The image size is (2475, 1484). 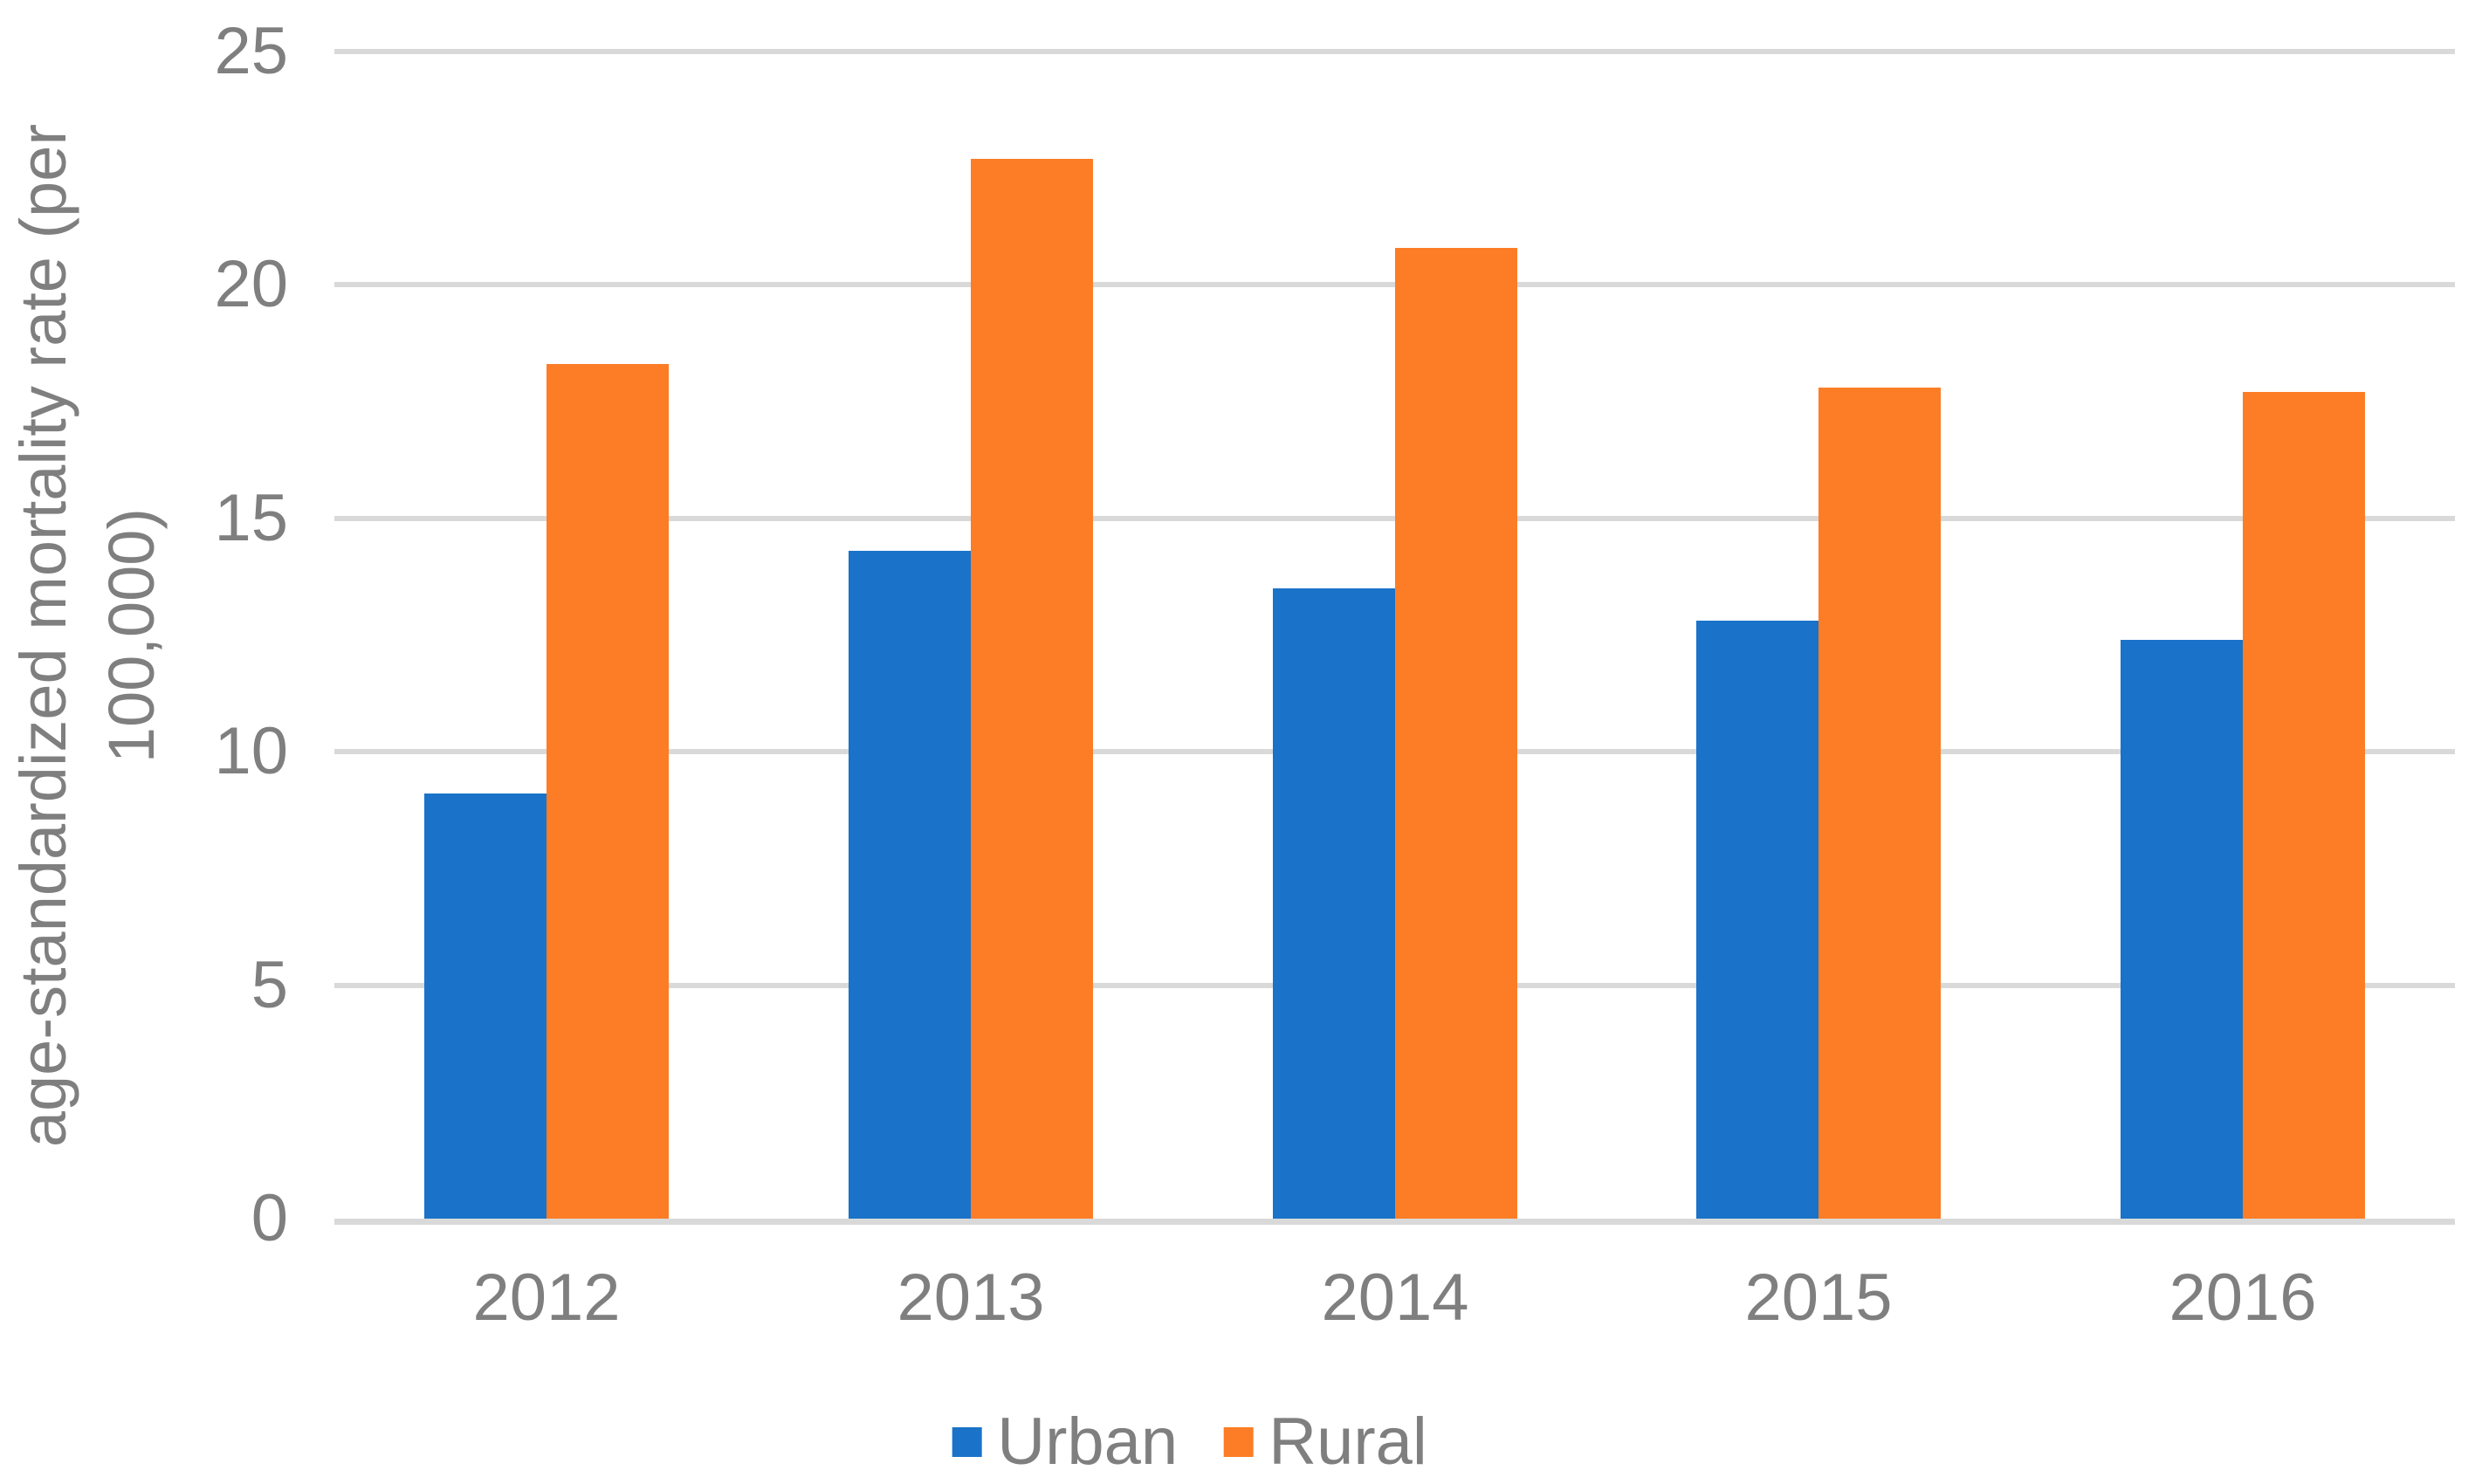 What do you see at coordinates (251, 751) in the screenshot?
I see `y-tick-label: 10` at bounding box center [251, 751].